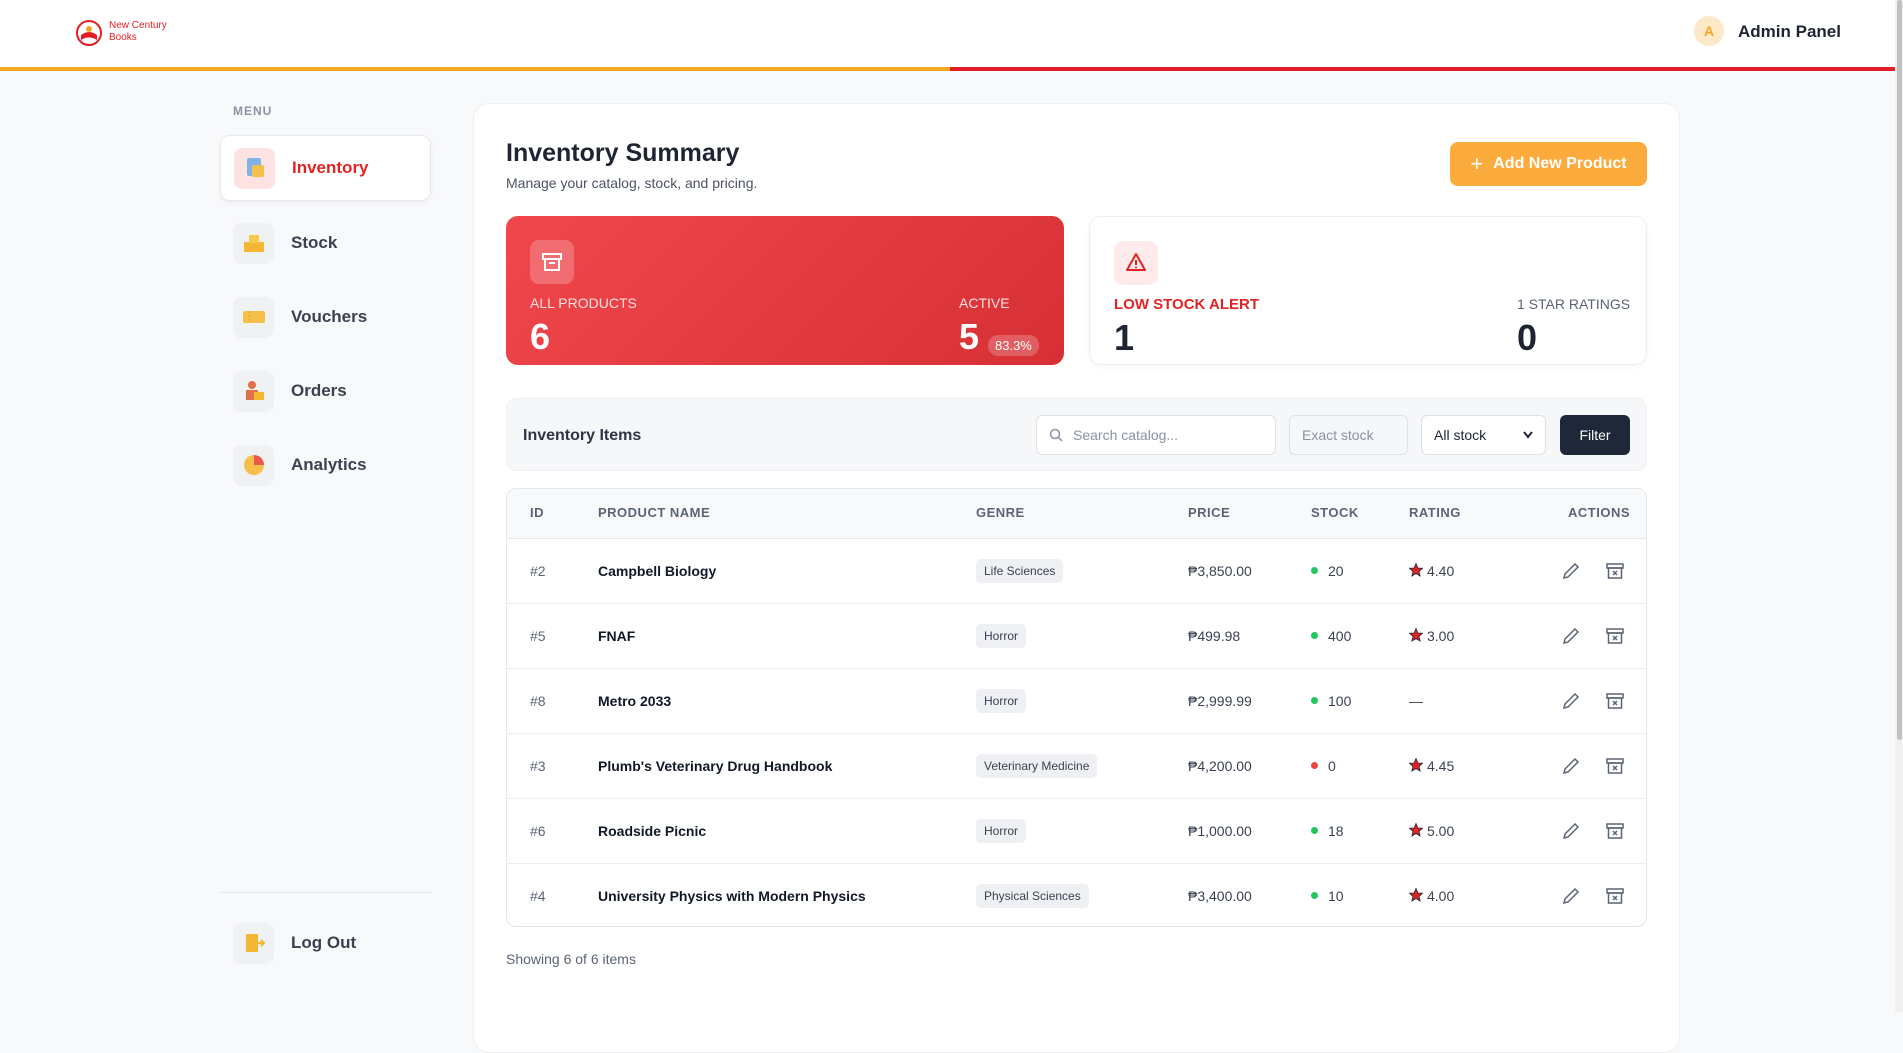 The width and height of the screenshot is (1903, 1053). I want to click on logout-icon, so click(253, 943).